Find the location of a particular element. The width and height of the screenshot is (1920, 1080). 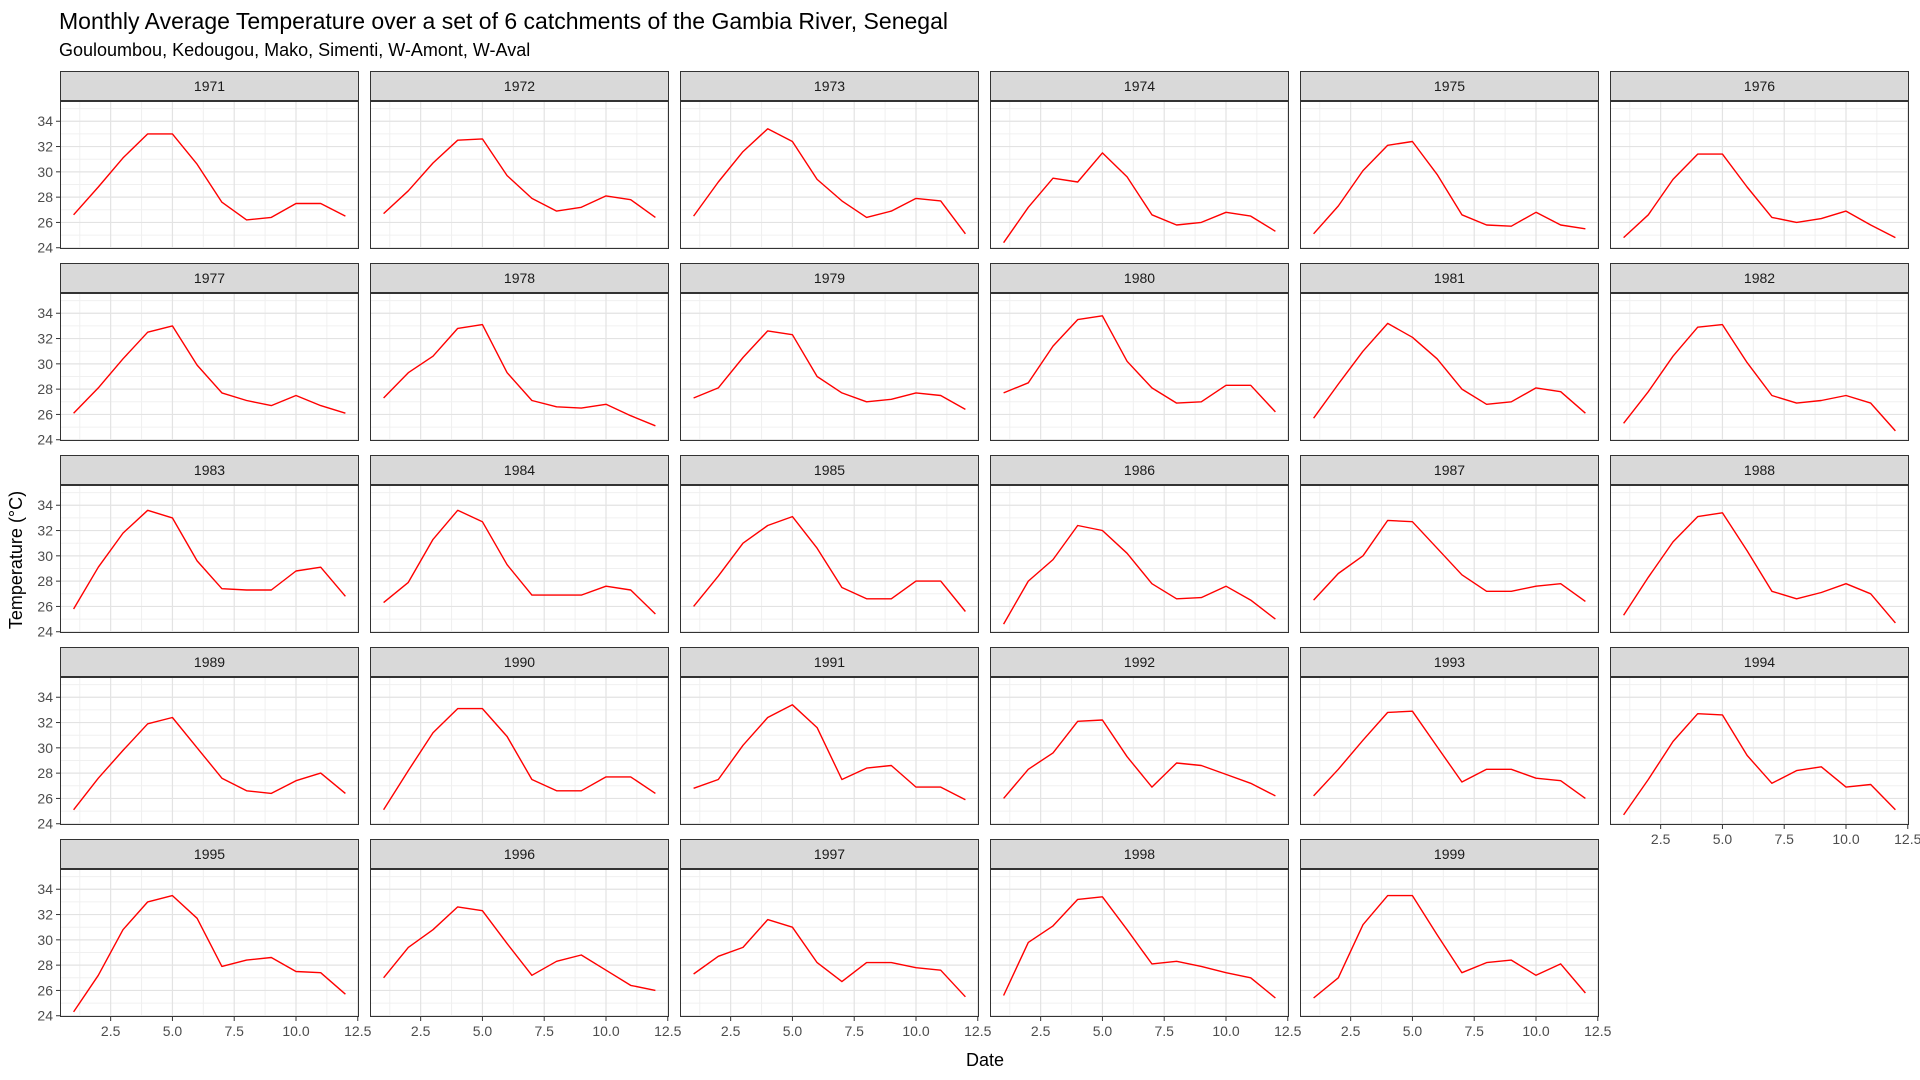

y-axis-title: Temperature (°C) is located at coordinates (16, 560).